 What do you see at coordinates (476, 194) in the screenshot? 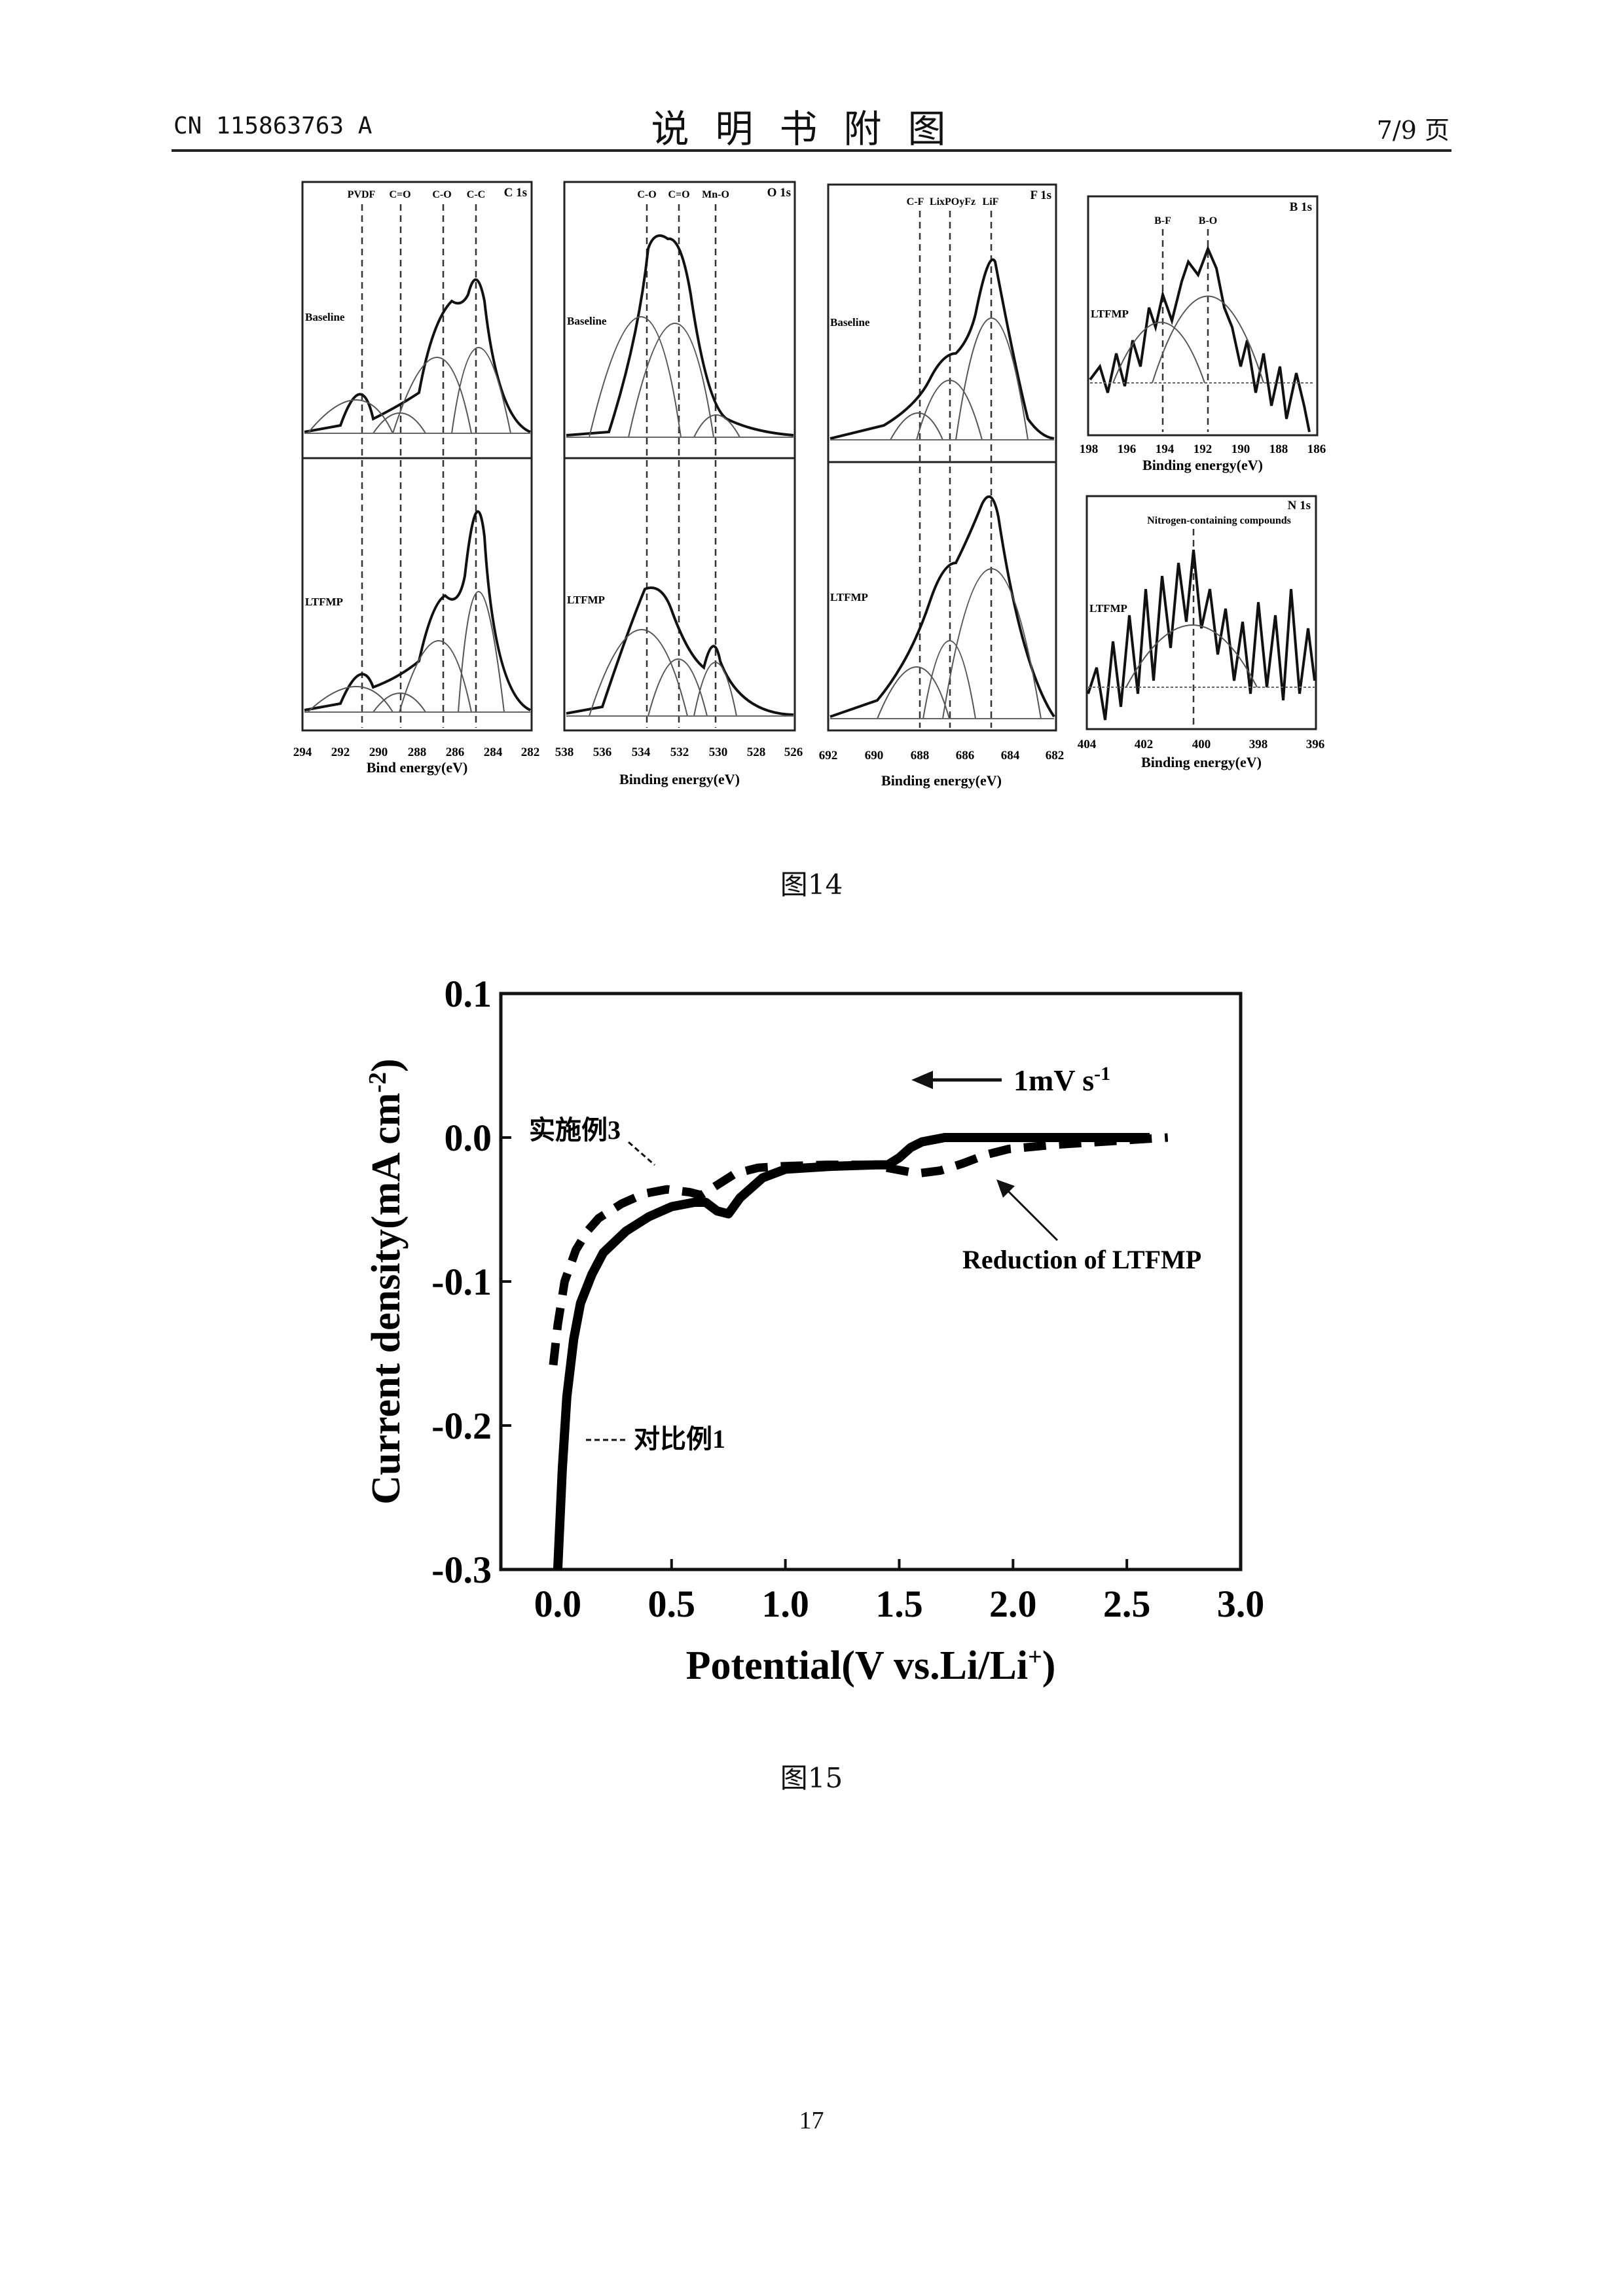
I see `peak-label: C-C` at bounding box center [476, 194].